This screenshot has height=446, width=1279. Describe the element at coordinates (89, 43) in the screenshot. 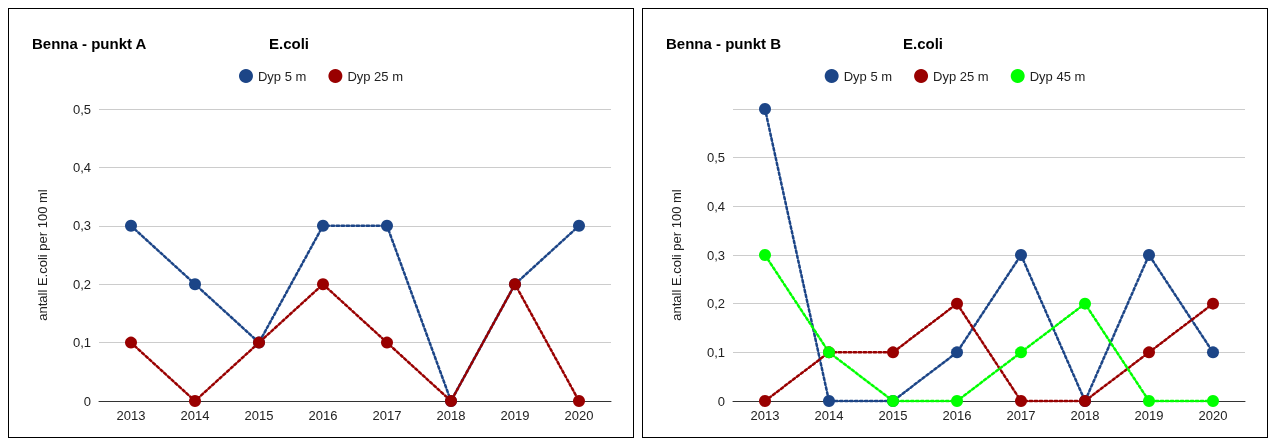

I see `chart-title: Benna - punkt A` at that location.